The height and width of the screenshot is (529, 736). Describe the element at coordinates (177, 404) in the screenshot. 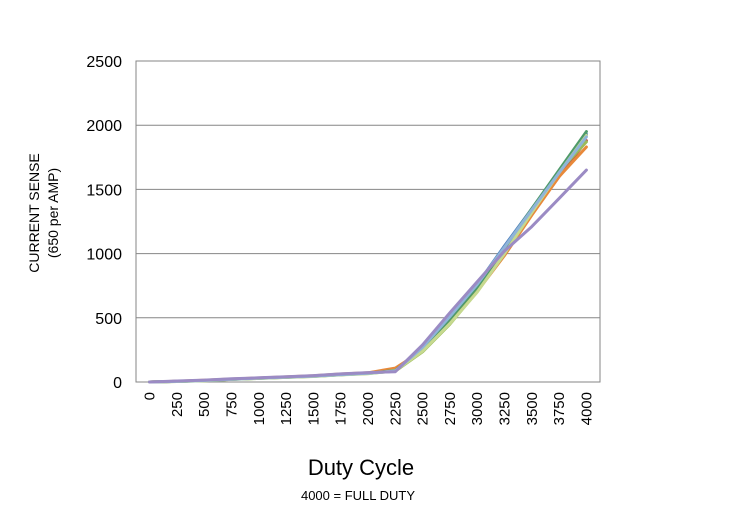

I see `x-tick-label: 250` at that location.